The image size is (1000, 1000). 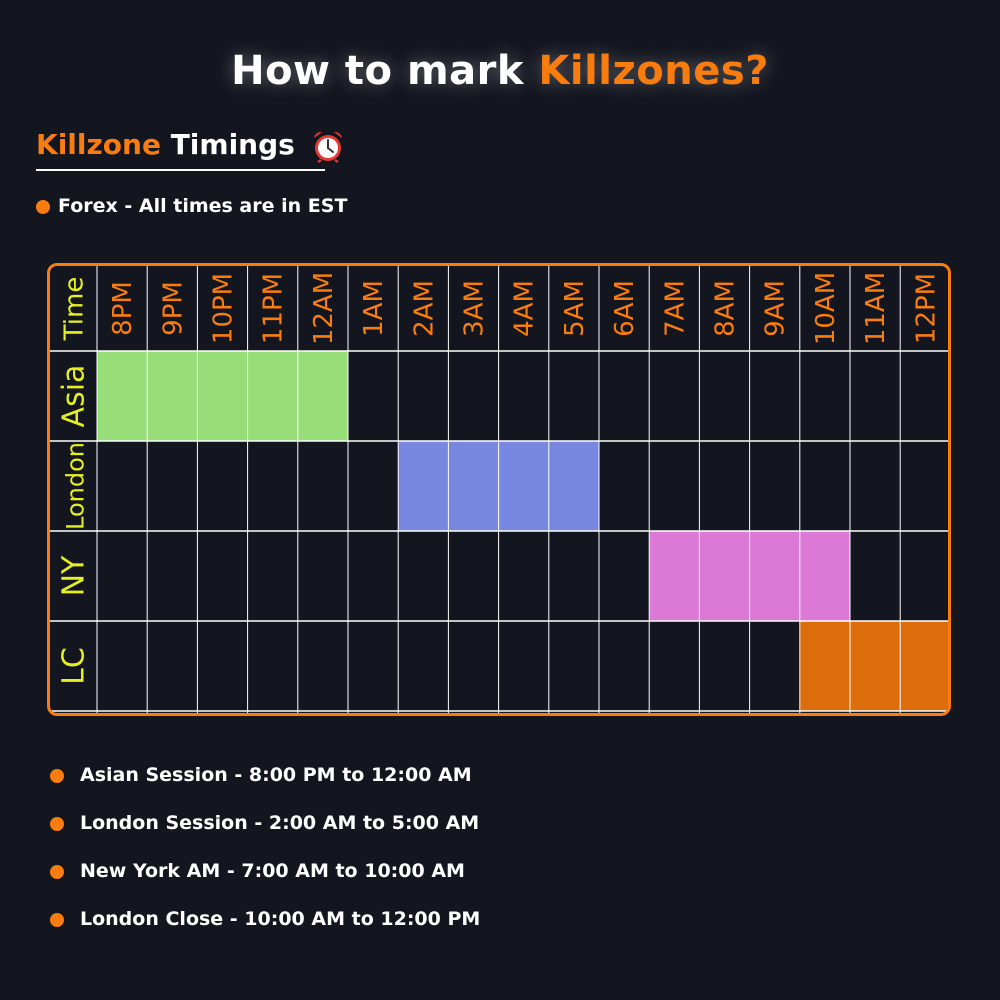 What do you see at coordinates (385, 71) in the screenshot?
I see `title-prefix: How to mark` at bounding box center [385, 71].